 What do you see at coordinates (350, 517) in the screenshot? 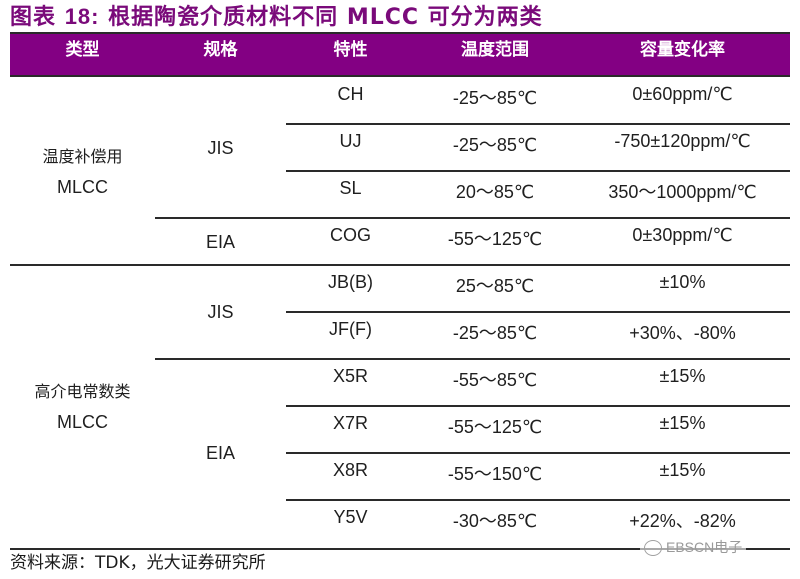
I see `char-cell: Y5V` at bounding box center [350, 517].